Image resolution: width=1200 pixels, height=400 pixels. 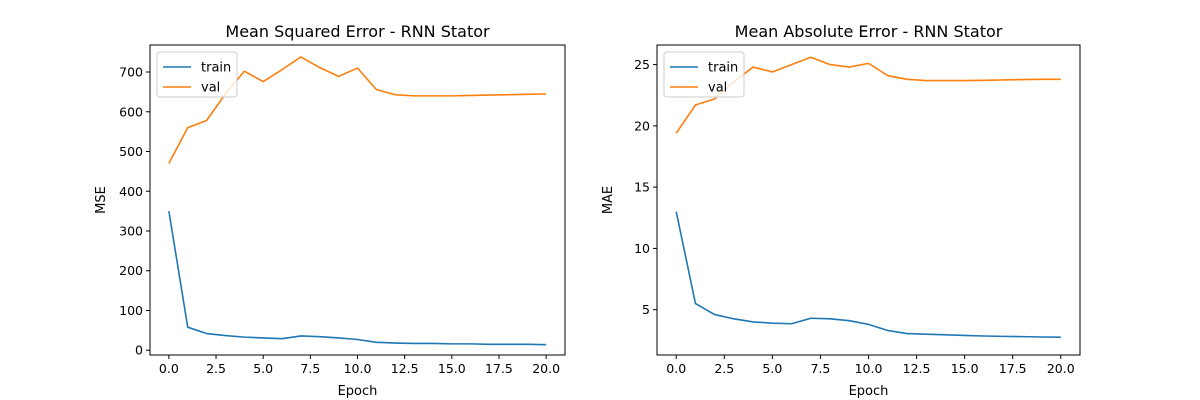 What do you see at coordinates (358, 368) in the screenshot?
I see `mse-x-tick-label: 10.0` at bounding box center [358, 368].